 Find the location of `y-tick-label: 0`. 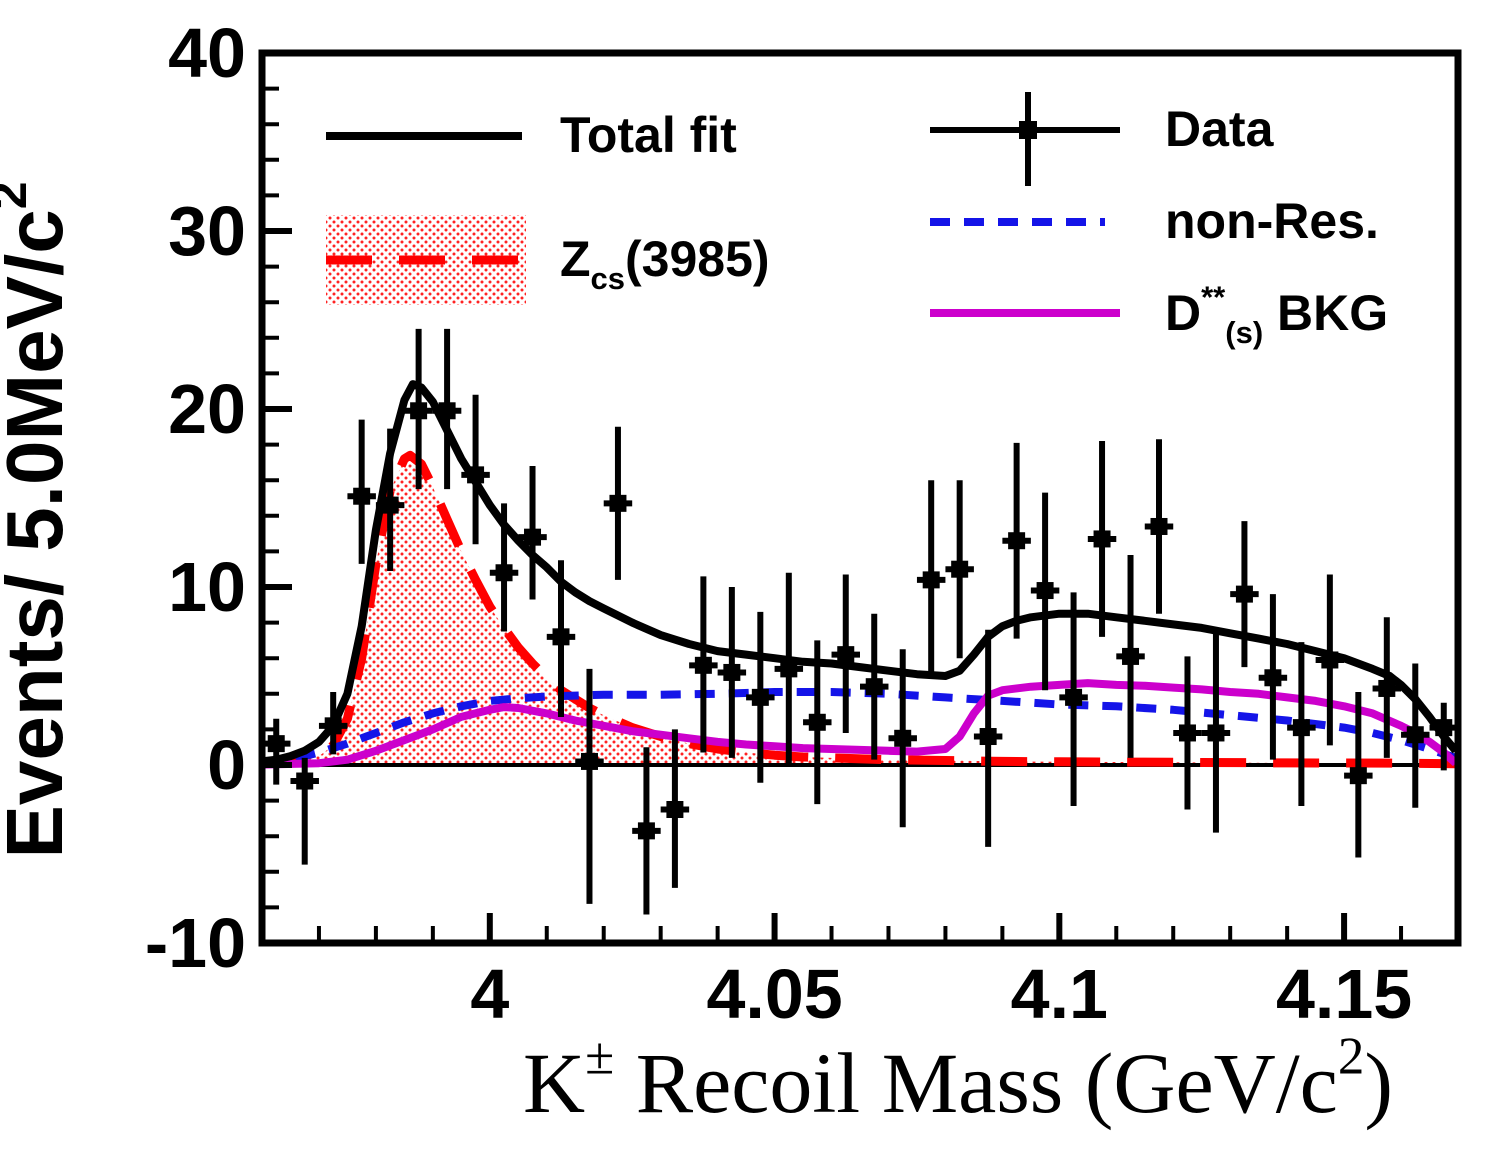

y-tick-label: 0 is located at coordinates (226, 765).